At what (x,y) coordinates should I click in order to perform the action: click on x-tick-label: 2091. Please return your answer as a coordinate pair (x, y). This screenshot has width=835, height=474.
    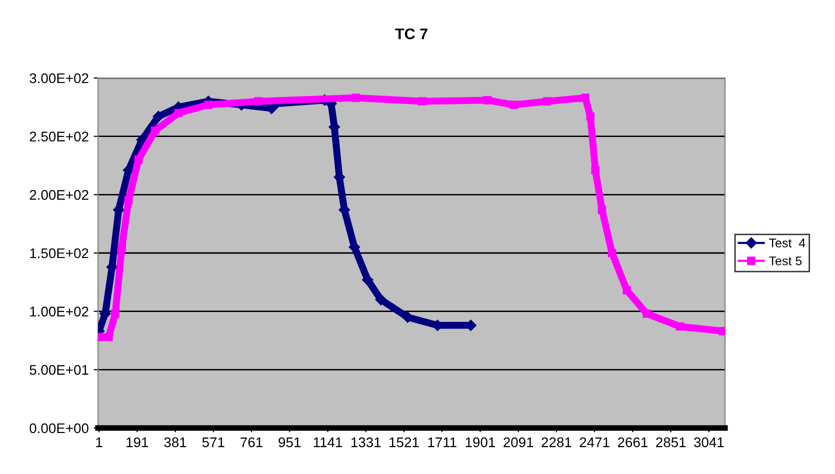
    Looking at the image, I should click on (519, 442).